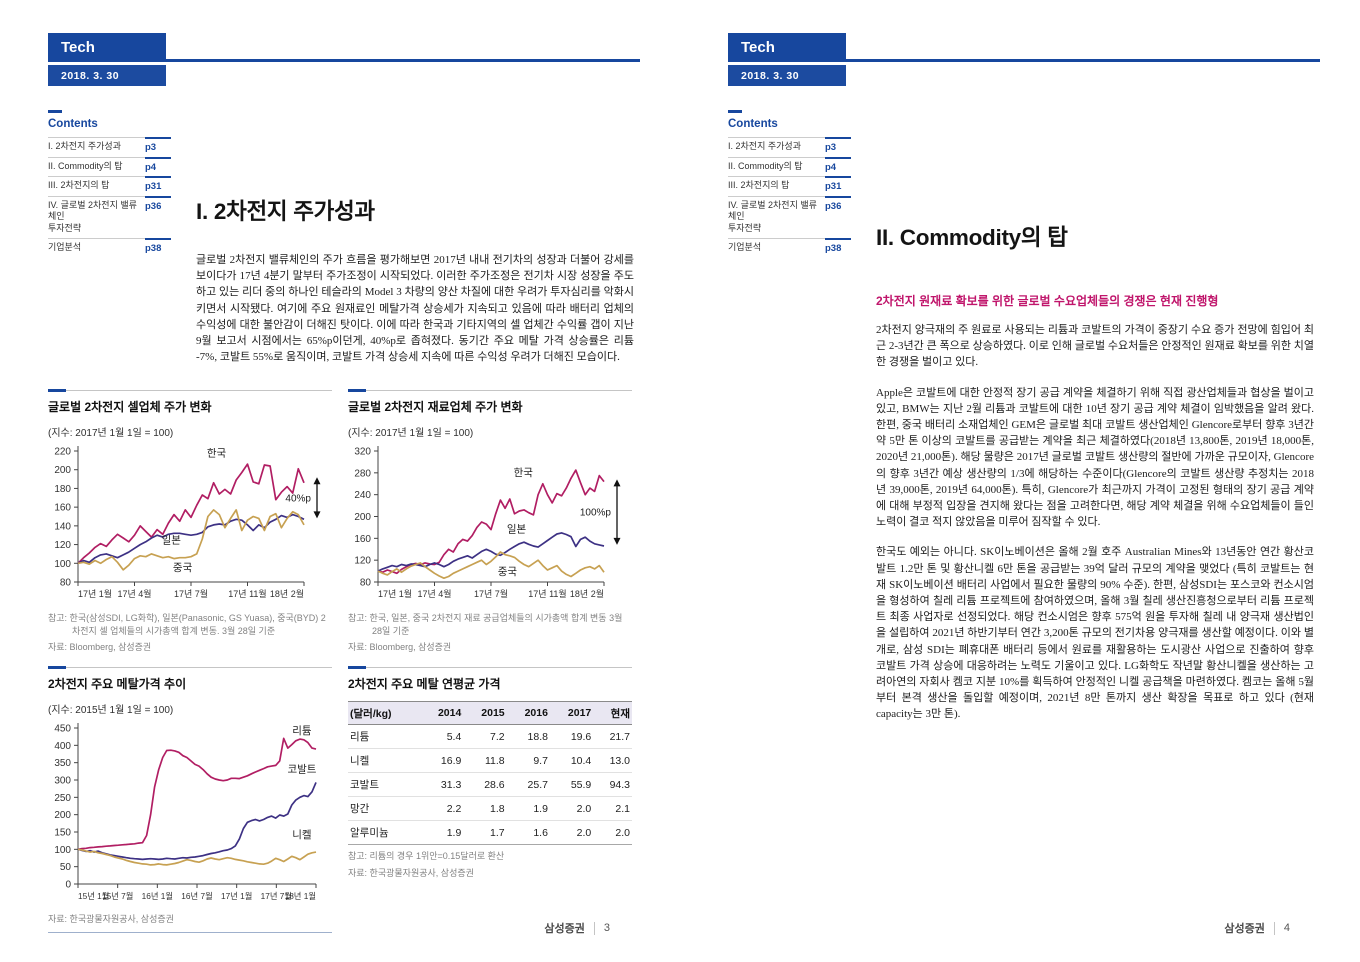 Image resolution: width=1360 pixels, height=962 pixels. Describe the element at coordinates (485, 760) in the screenshot. I see `table-cell: 11.8` at that location.